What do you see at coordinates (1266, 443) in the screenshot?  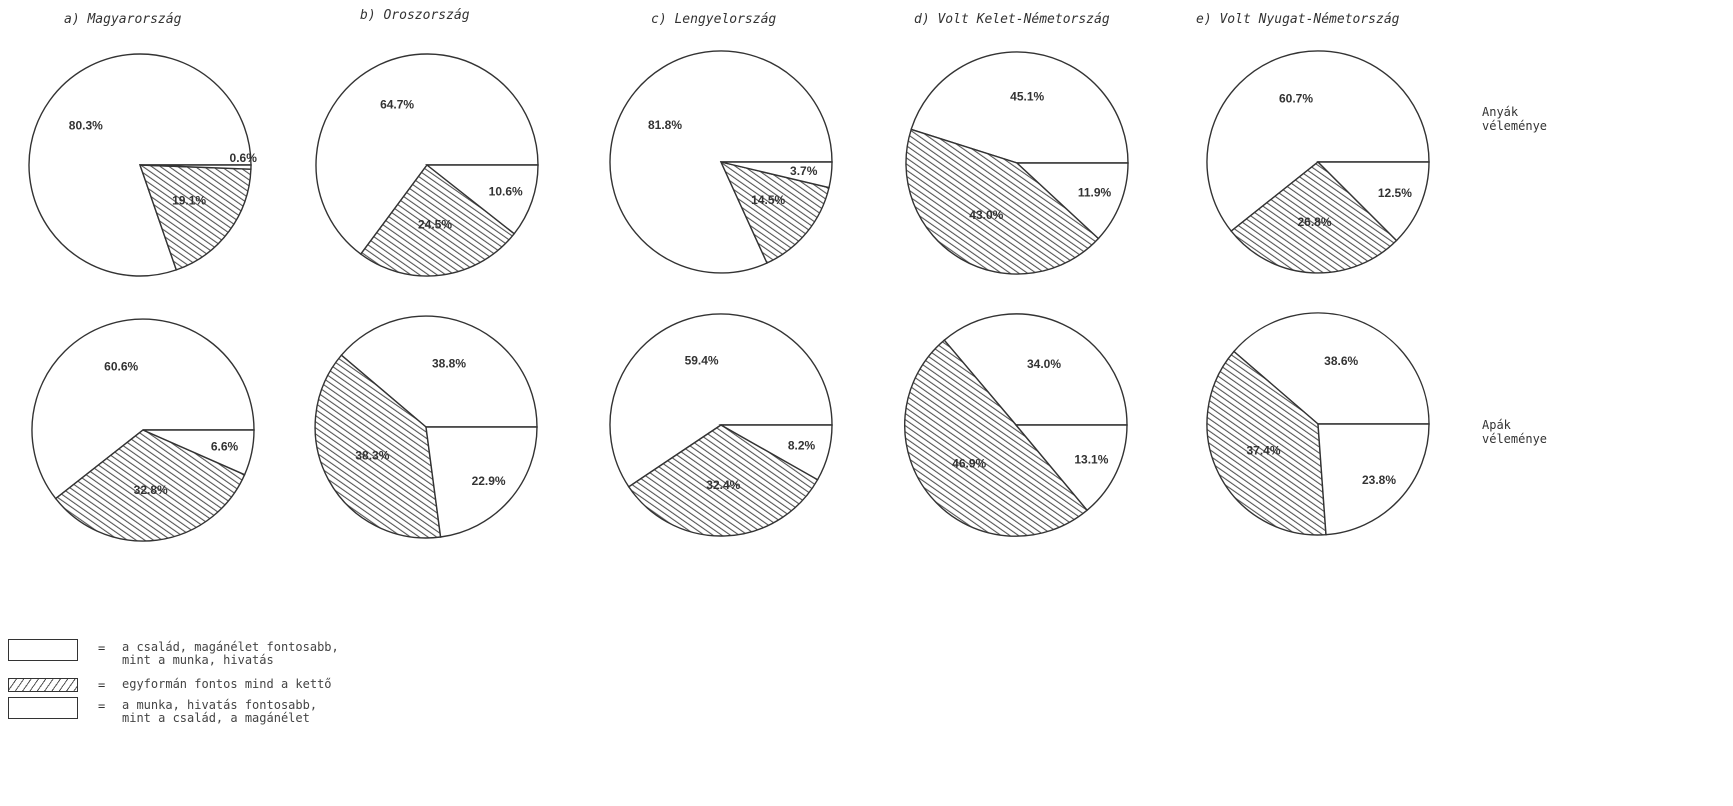 I see `pie-4-fathers-equal-slice` at bounding box center [1266, 443].